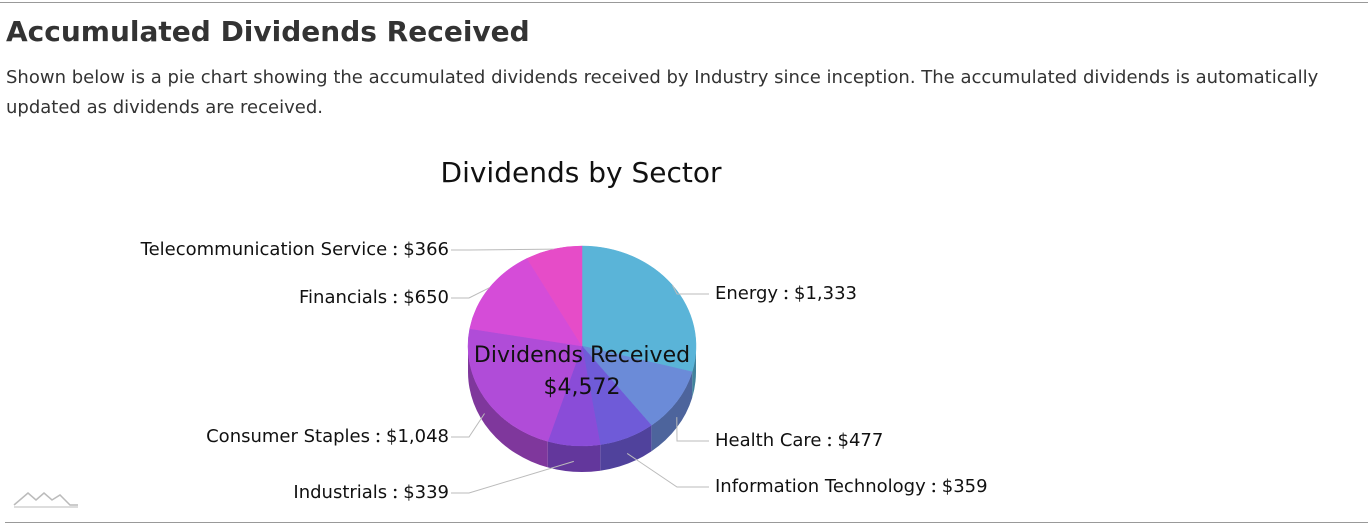  Describe the element at coordinates (965, 486) in the screenshot. I see `slice-value-label: $359` at that location.